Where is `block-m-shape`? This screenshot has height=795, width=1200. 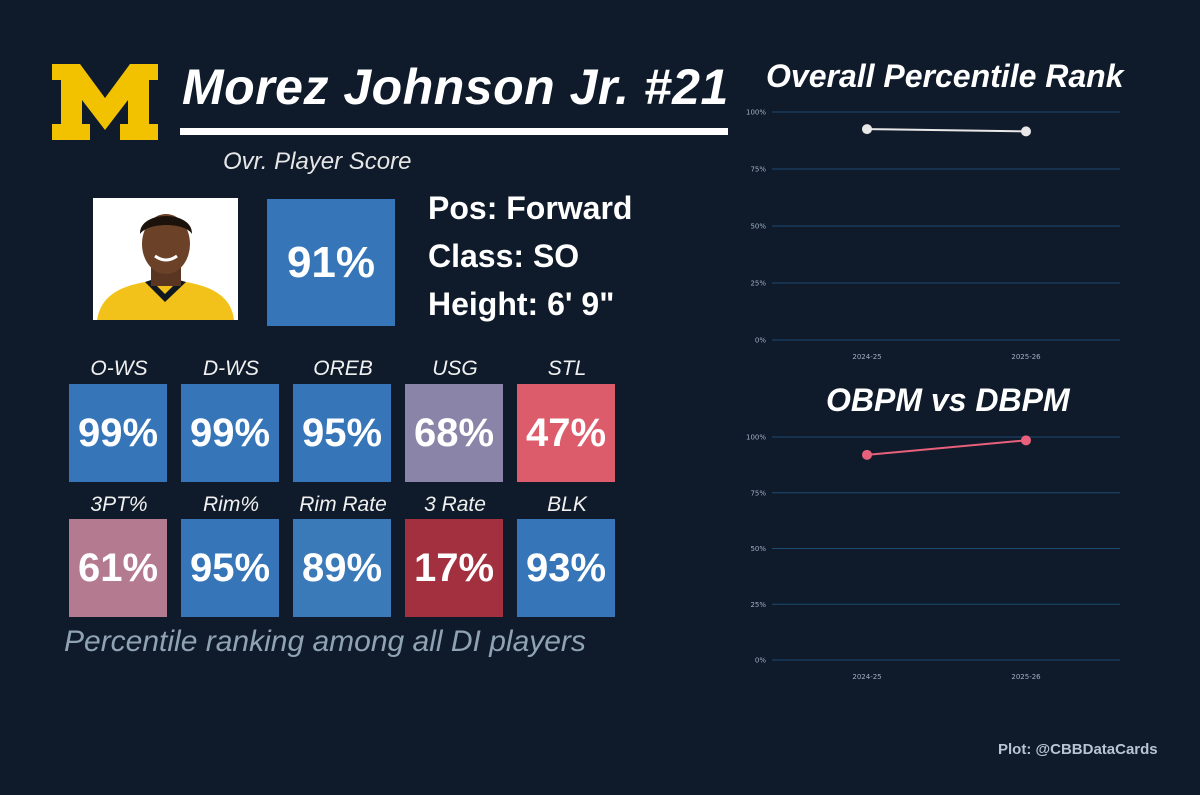 block-m-shape is located at coordinates (105, 102).